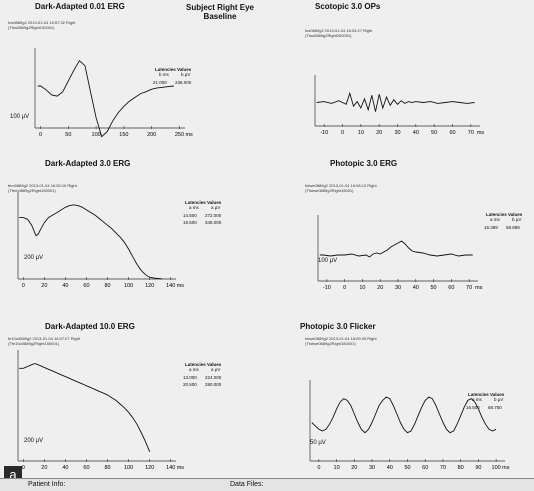  I want to click on data-files-label: Data Files:, so click(247, 484).